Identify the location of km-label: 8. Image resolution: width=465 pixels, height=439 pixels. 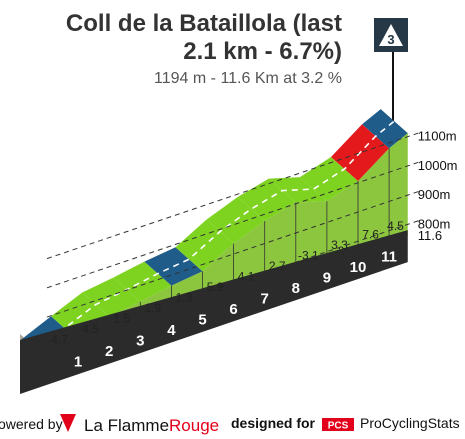
(296, 288).